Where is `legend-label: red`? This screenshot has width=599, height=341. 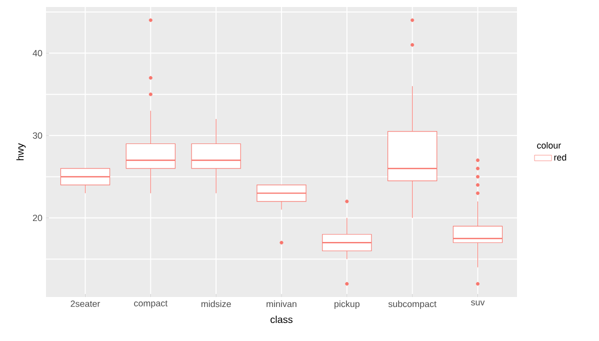
legend-label: red is located at coordinates (560, 157).